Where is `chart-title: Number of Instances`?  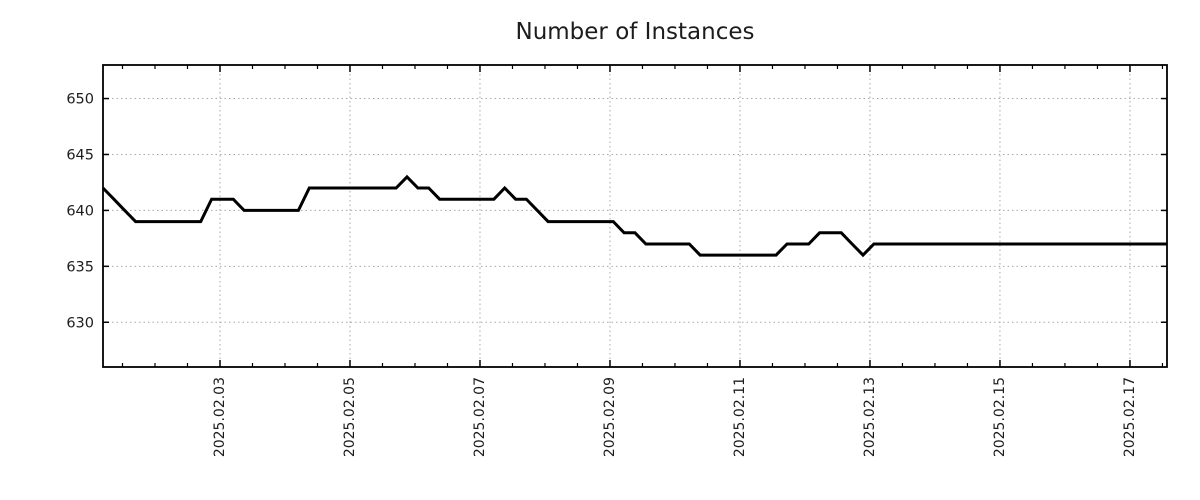 chart-title: Number of Instances is located at coordinates (635, 32).